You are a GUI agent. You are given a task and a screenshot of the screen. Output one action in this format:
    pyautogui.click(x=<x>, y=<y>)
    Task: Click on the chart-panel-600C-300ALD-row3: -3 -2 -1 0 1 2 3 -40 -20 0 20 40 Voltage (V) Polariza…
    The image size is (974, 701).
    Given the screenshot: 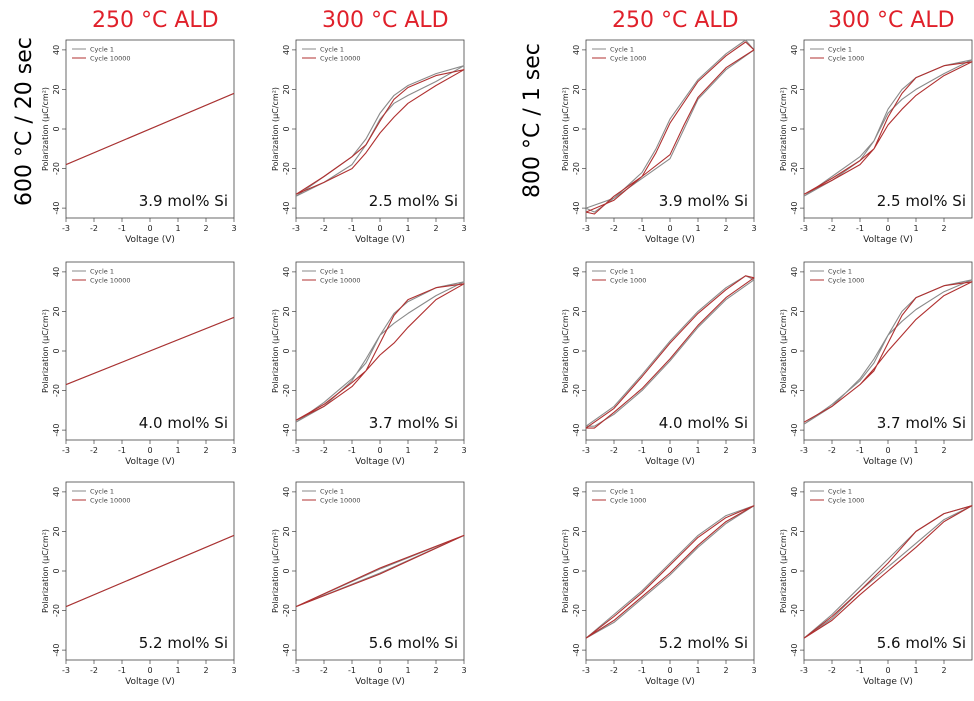 What is the action you would take?
    pyautogui.click(x=369, y=584)
    